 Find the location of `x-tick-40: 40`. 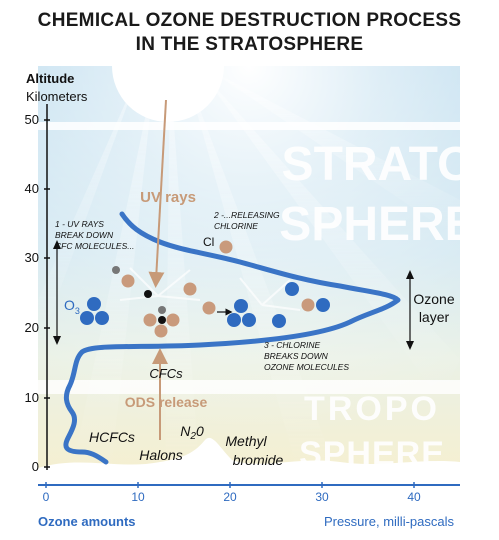

x-tick-40: 40 is located at coordinates (414, 497).